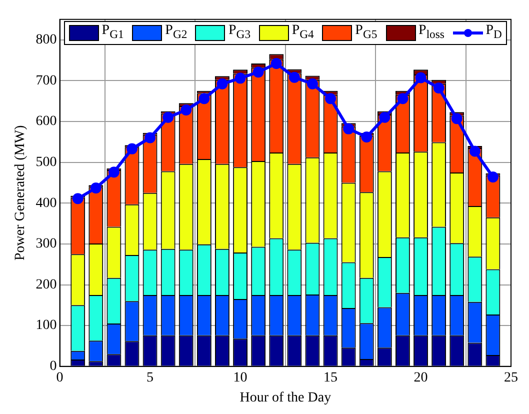 Image resolution: width=529 pixels, height=414 pixels. Describe the element at coordinates (46, 80) in the screenshot. I see `y-tick-label: 700` at that location.